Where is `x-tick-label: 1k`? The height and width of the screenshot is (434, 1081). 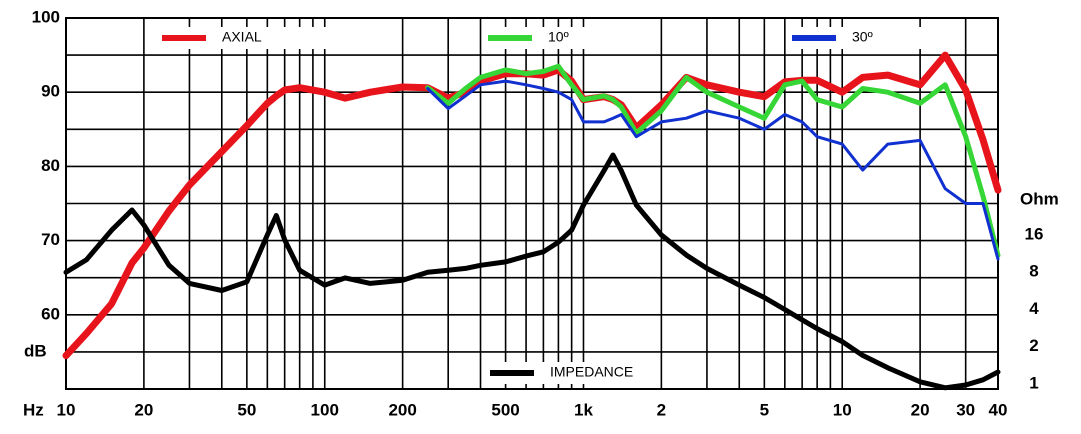
x-tick-label: 1k is located at coordinates (583, 409).